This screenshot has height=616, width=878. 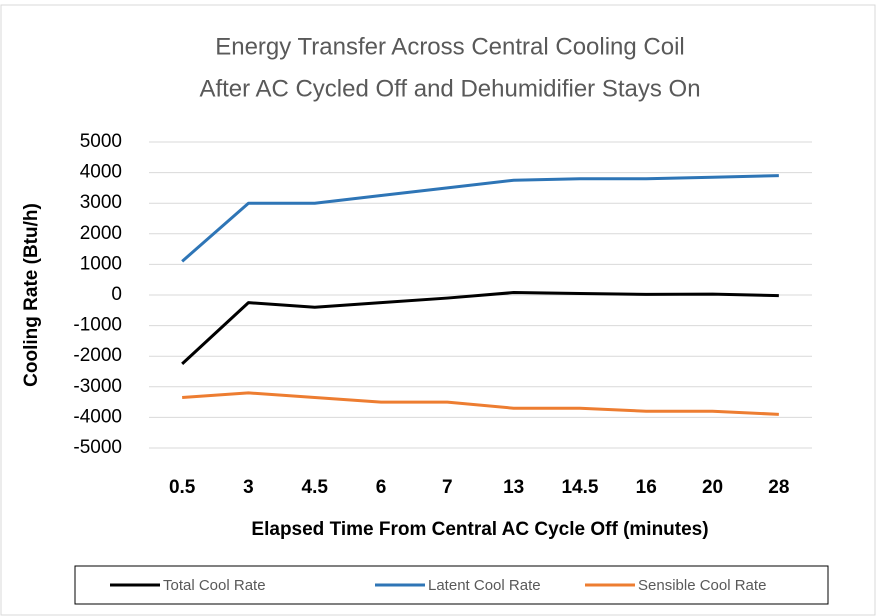 I want to click on legend-label: Sensible Cool Rate, so click(x=702, y=585).